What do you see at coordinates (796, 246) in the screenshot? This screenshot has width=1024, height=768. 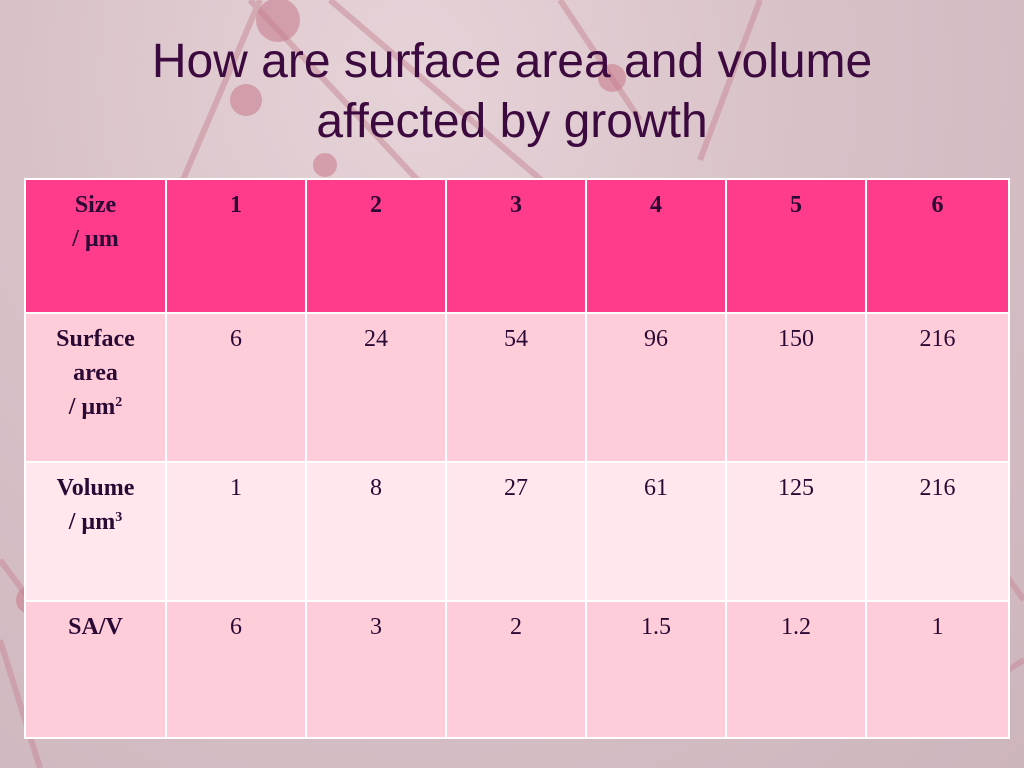 I see `table-cell: 5` at bounding box center [796, 246].